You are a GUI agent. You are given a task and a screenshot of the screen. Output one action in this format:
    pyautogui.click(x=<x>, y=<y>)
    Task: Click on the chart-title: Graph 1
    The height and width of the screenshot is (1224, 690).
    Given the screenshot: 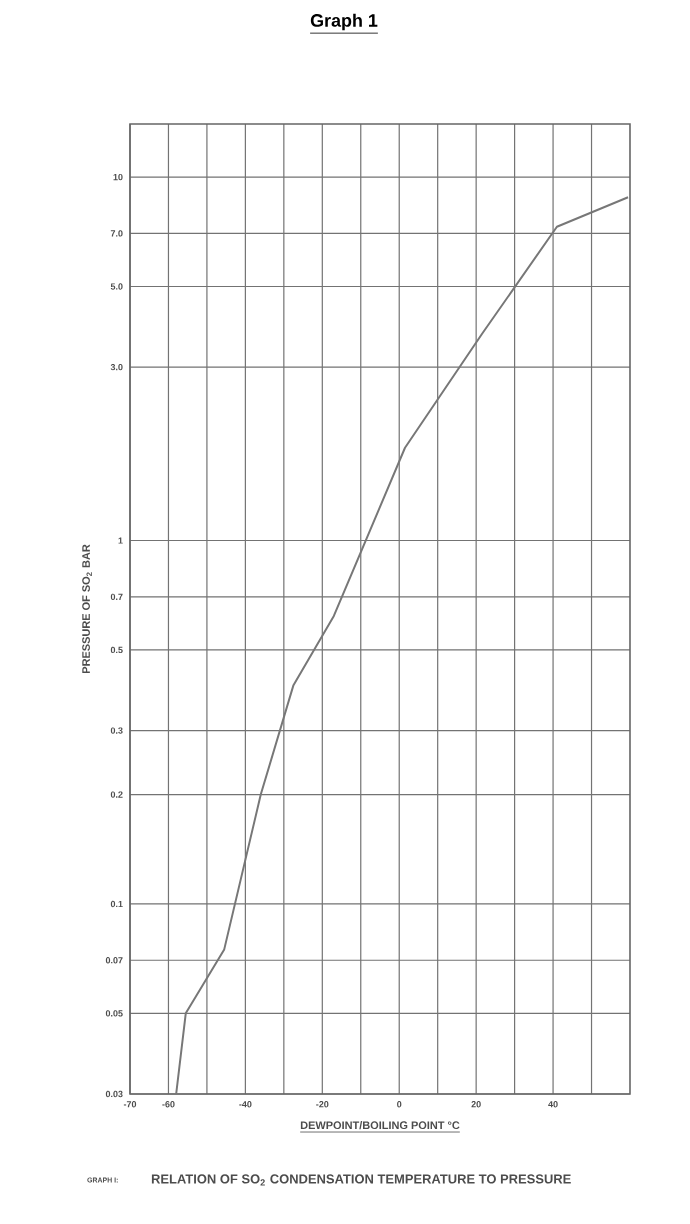 What is the action you would take?
    pyautogui.click(x=344, y=22)
    